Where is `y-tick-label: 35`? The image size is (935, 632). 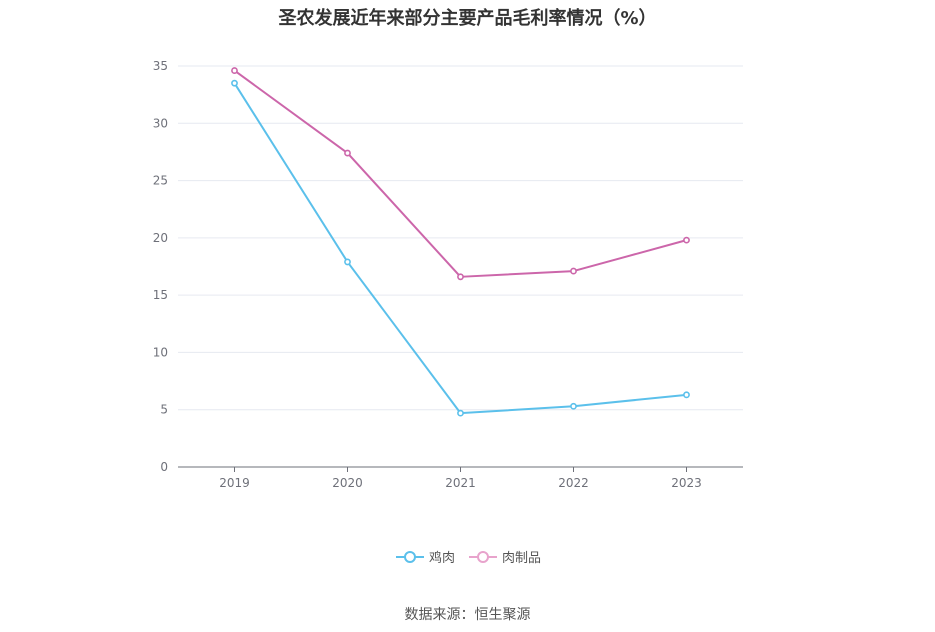 y-tick-label: 35 is located at coordinates (160, 66).